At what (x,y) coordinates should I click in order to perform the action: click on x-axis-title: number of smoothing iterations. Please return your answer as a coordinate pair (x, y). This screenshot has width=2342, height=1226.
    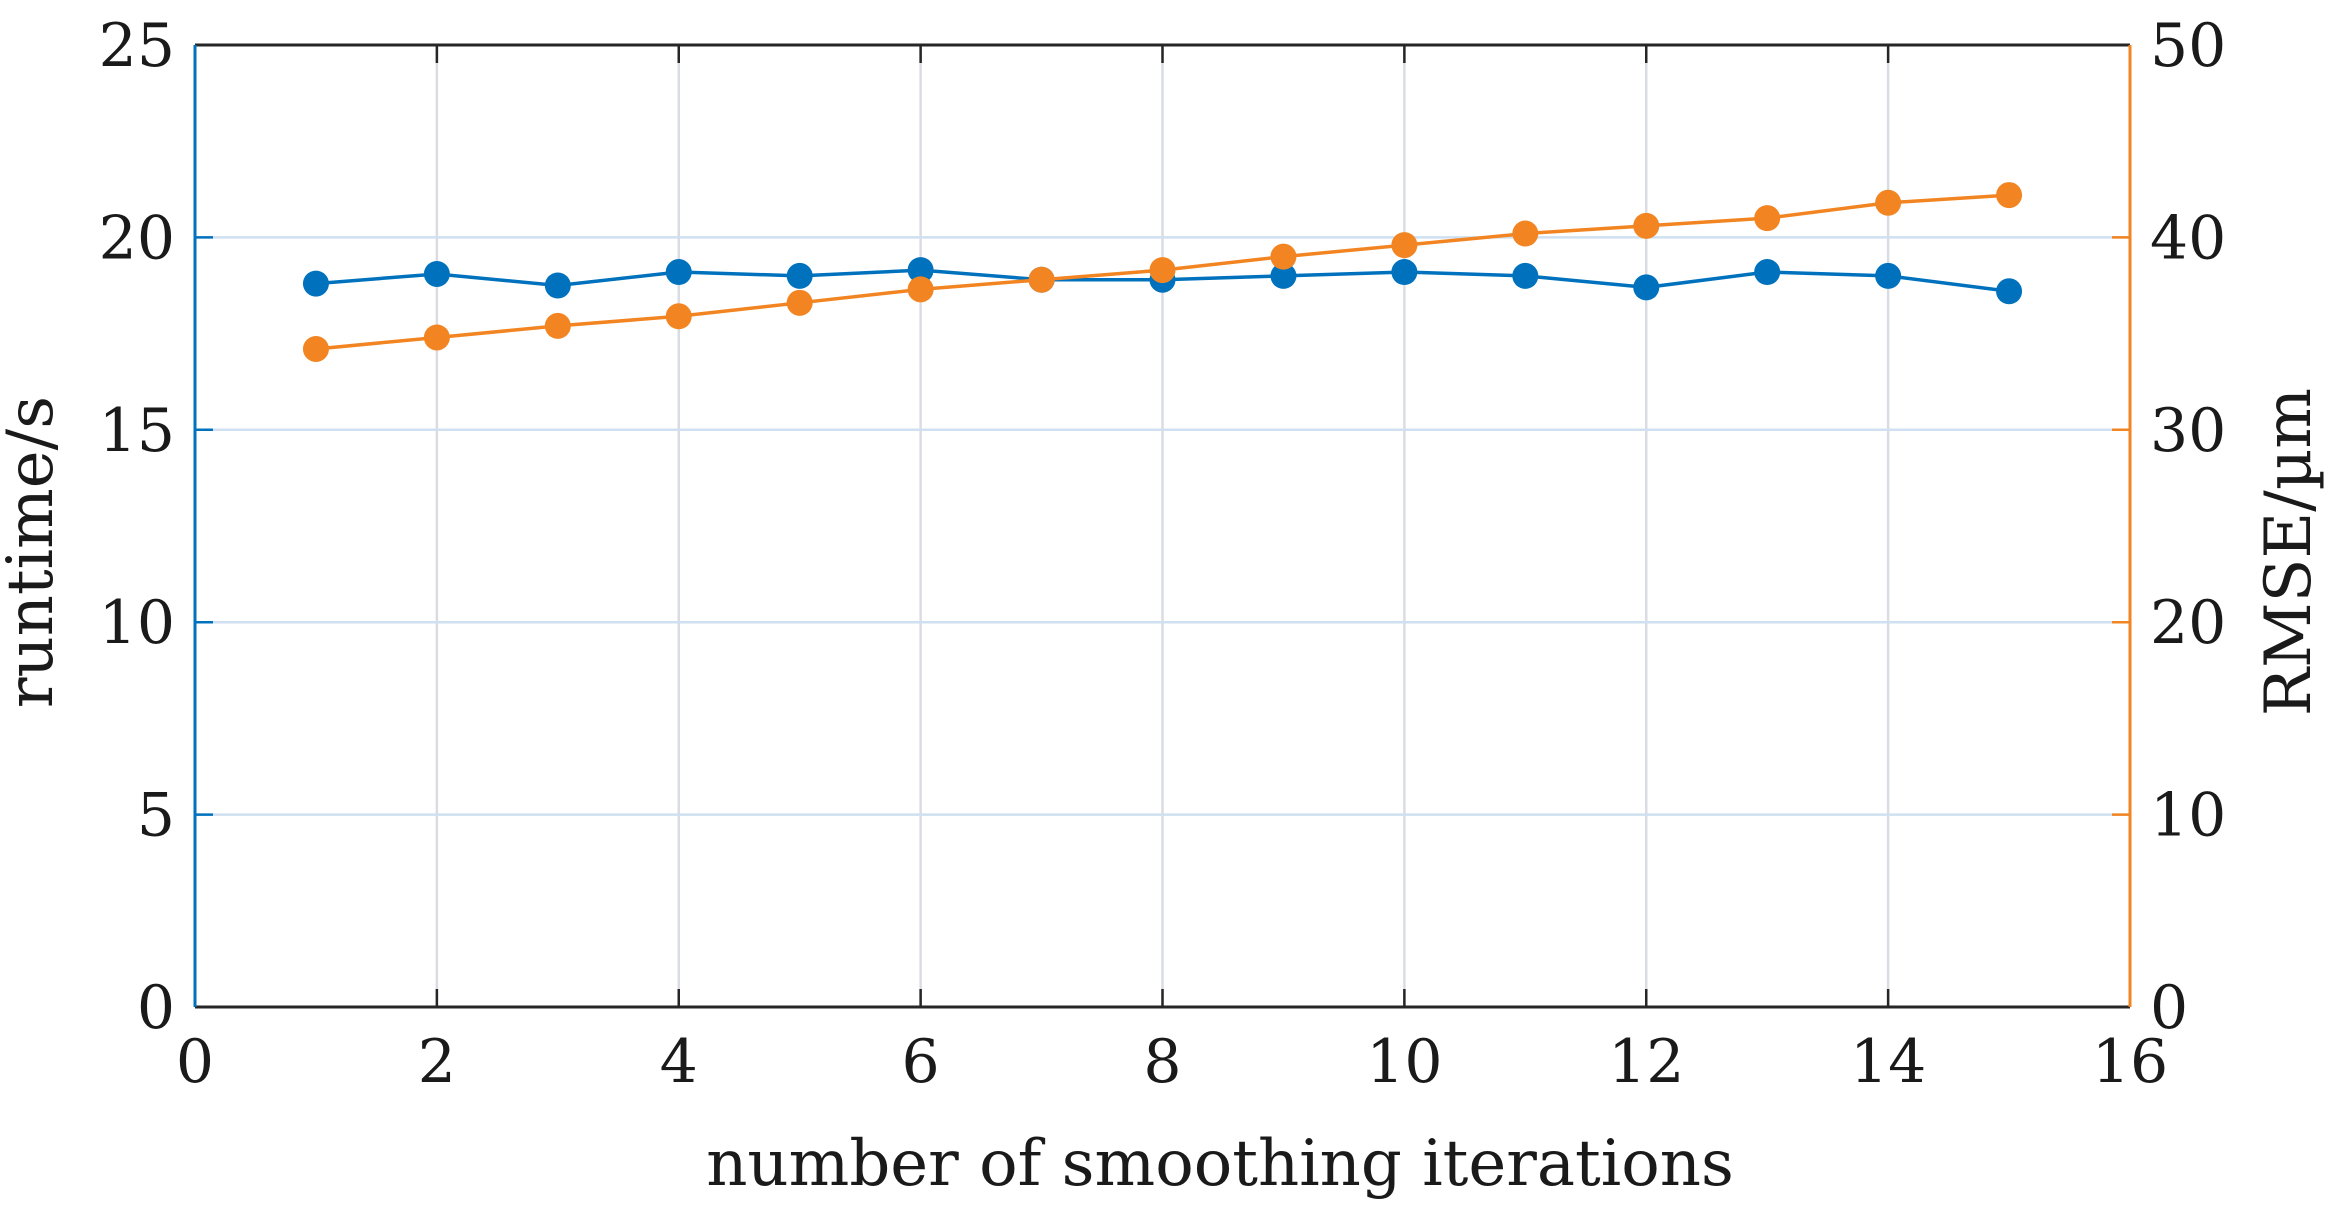
    Looking at the image, I should click on (1220, 1164).